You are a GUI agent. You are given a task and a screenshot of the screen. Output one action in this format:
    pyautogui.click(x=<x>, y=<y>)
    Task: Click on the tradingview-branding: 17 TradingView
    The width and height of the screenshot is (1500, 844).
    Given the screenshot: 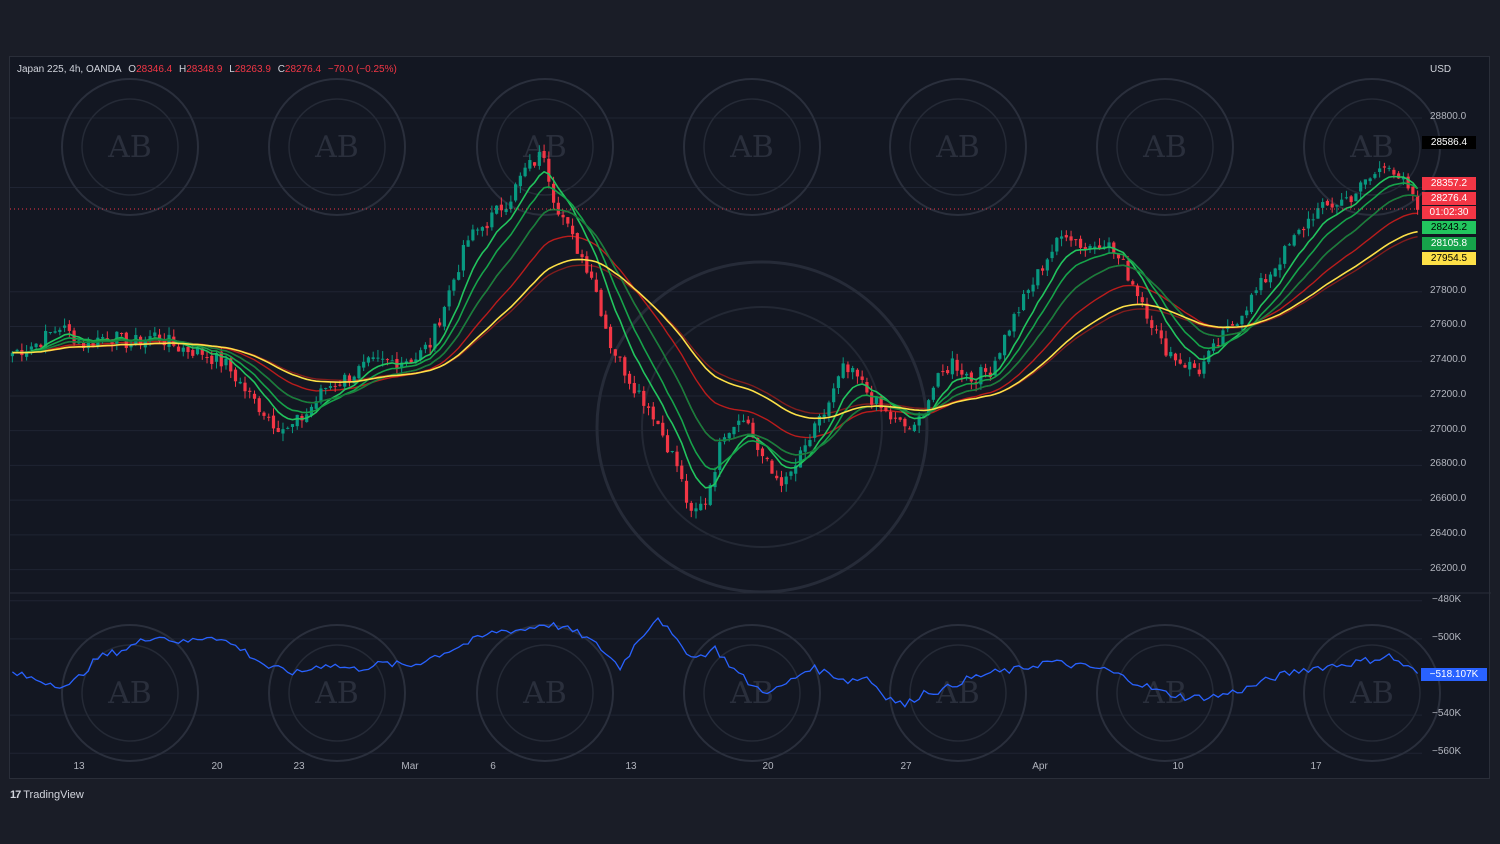 What is the action you would take?
    pyautogui.click(x=47, y=795)
    